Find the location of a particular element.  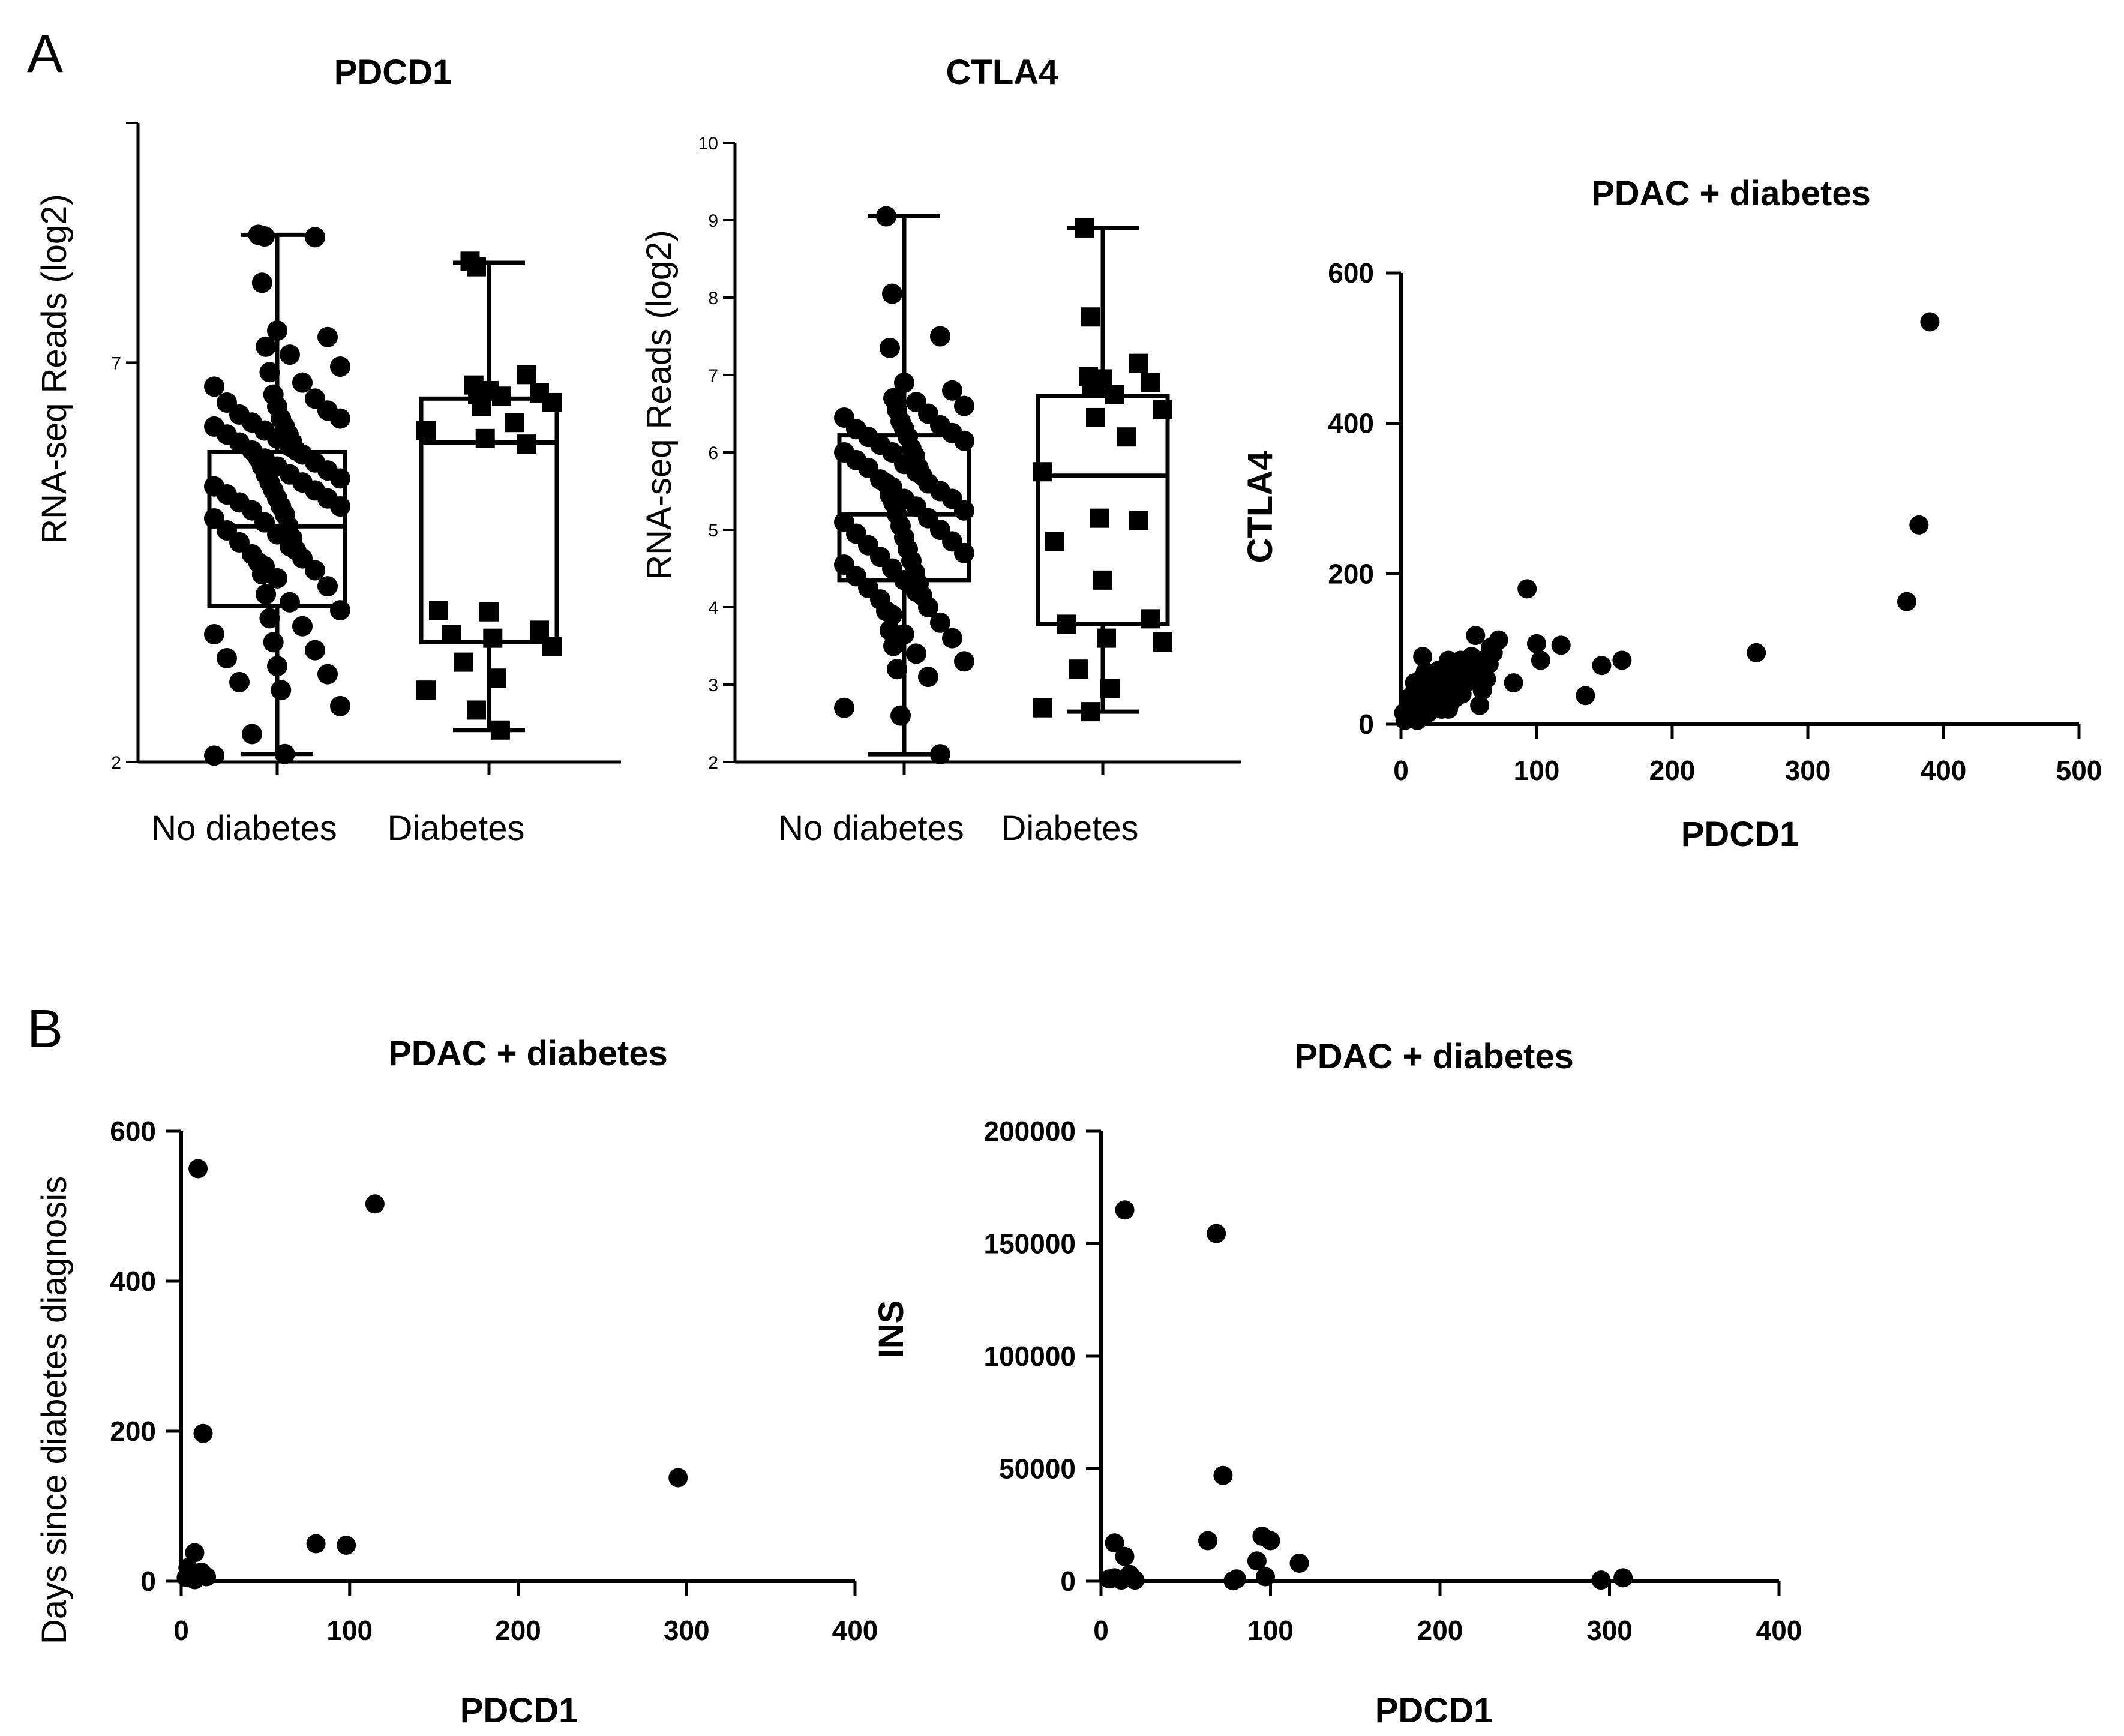

y-tick-label: 100000 is located at coordinates (1030, 1356).